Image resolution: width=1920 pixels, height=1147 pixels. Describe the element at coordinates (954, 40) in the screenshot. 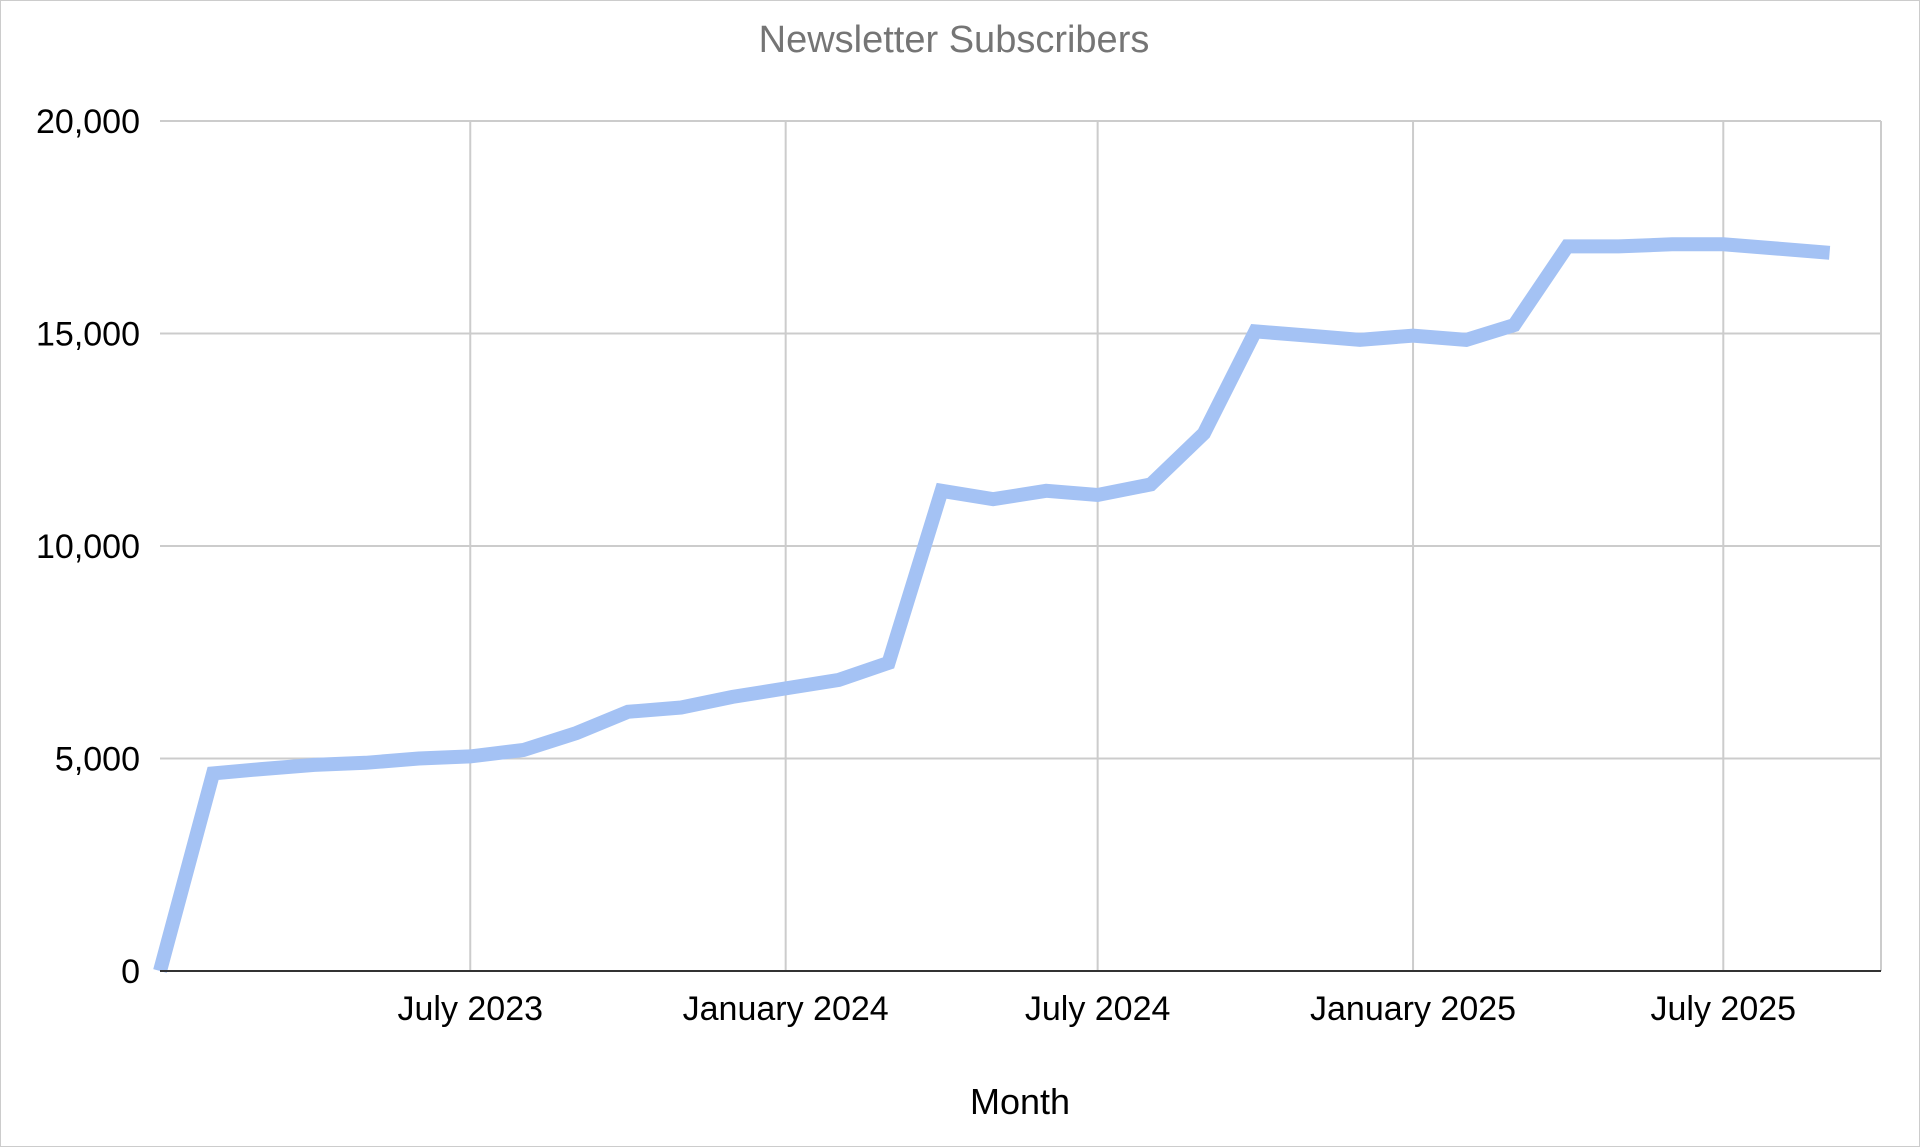

I see `chart-title: Newsletter Subscribers` at that location.